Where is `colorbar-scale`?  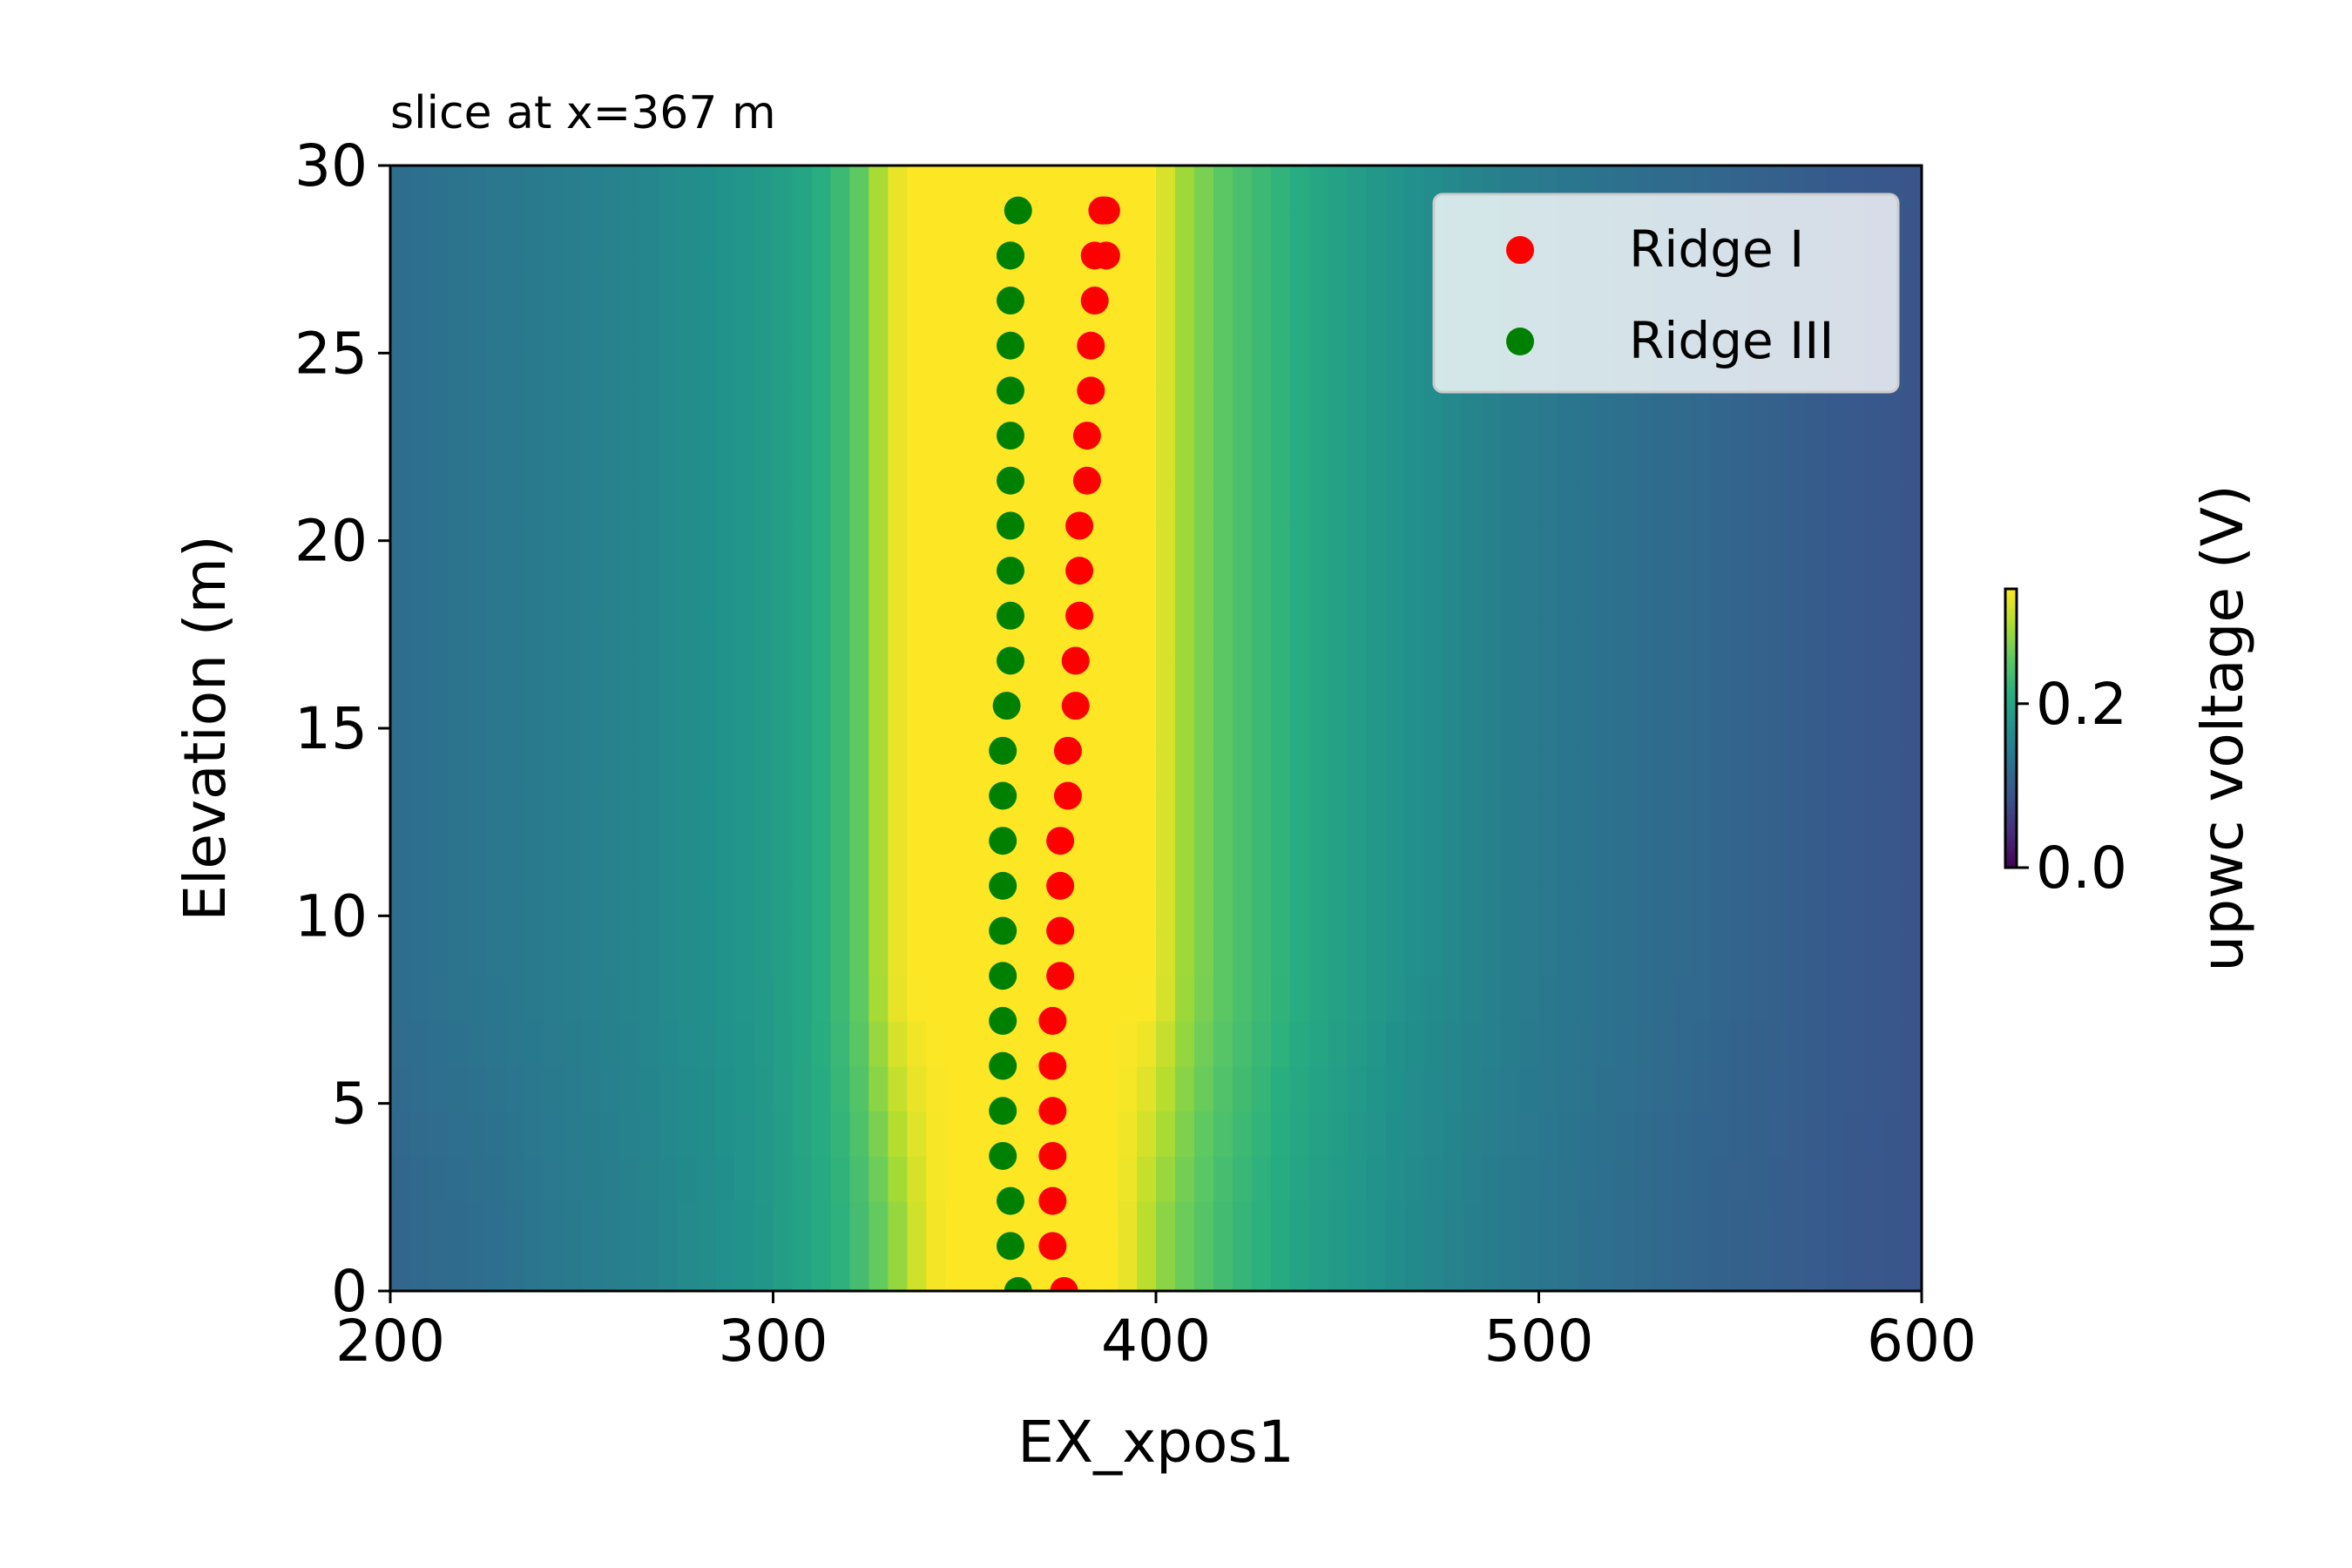 colorbar-scale is located at coordinates (2011, 728).